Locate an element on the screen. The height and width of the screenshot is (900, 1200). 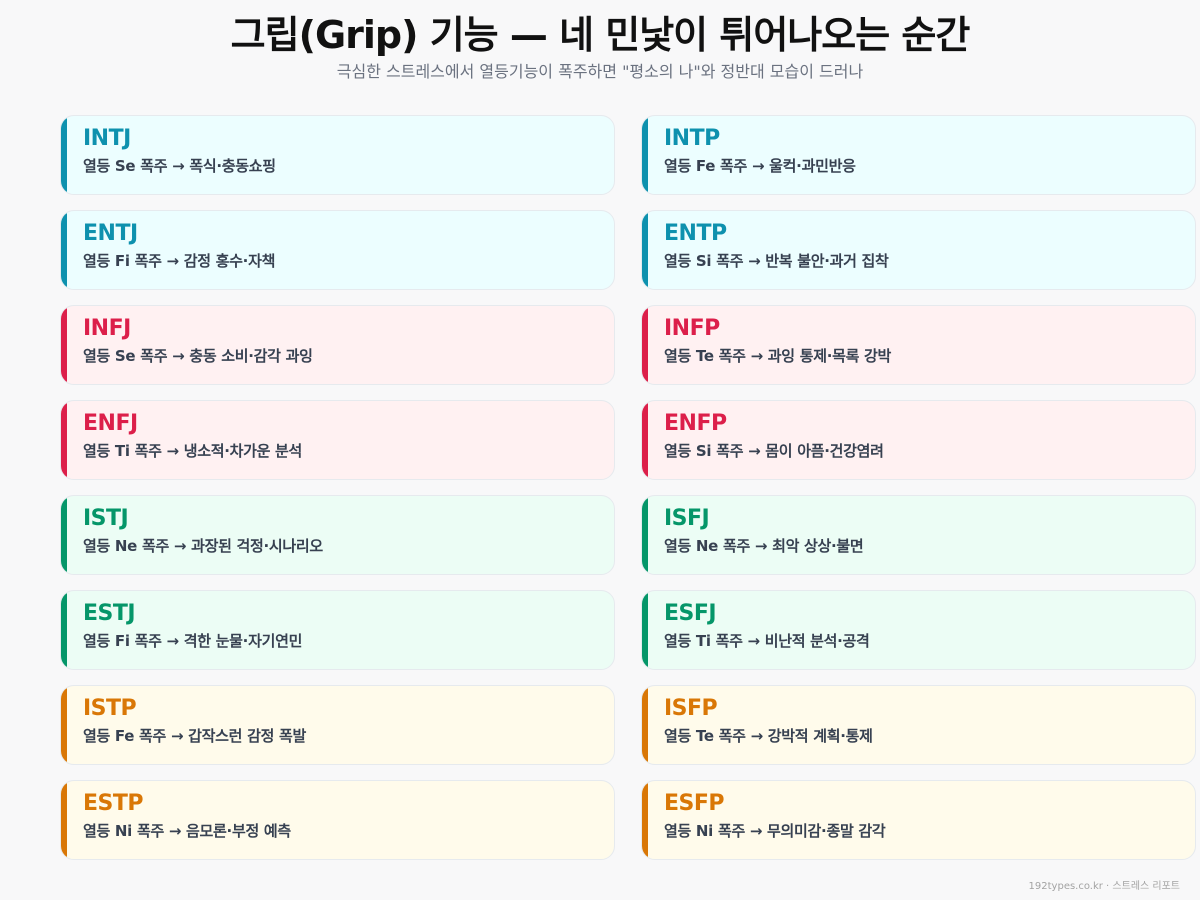
grip-description: 열등 Si 폭주 → 반복 불안·과거 집착 is located at coordinates (776, 261).